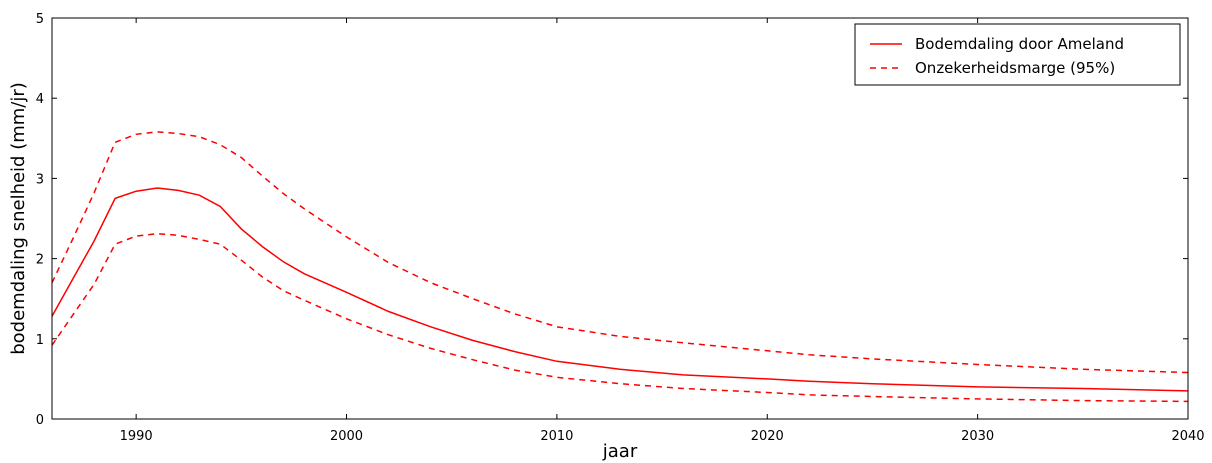 The image size is (1212, 463). I want to click on y-tick-label-2: 2, so click(40, 260).